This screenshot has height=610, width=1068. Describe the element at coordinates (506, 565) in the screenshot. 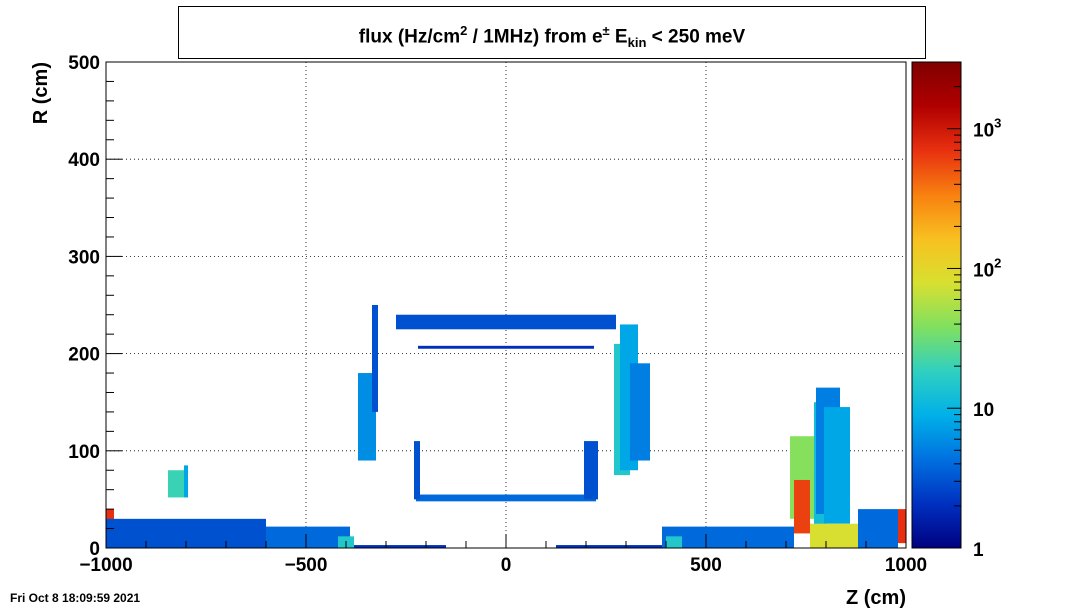

I see `x-tick-label: 0` at that location.